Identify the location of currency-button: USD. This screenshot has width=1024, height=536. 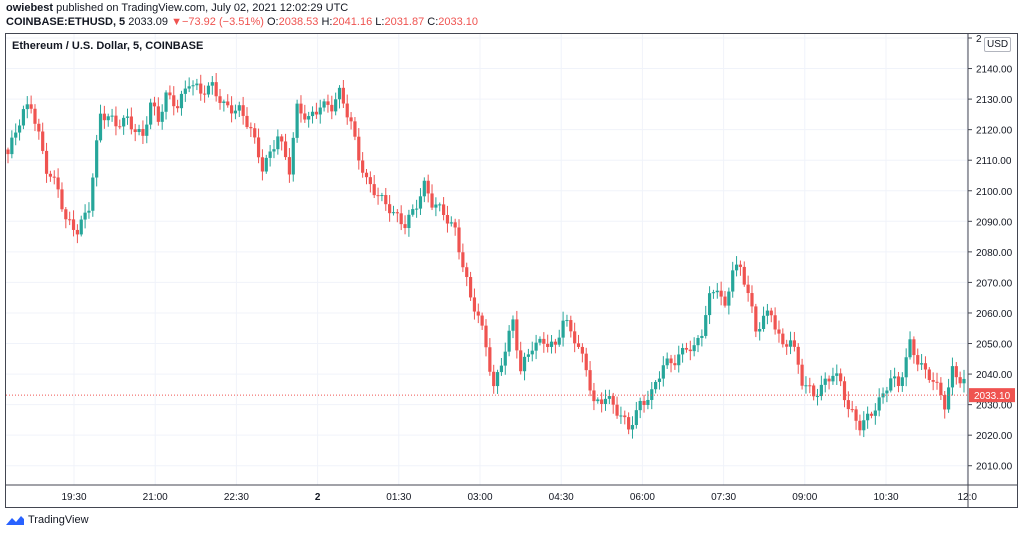
(998, 44).